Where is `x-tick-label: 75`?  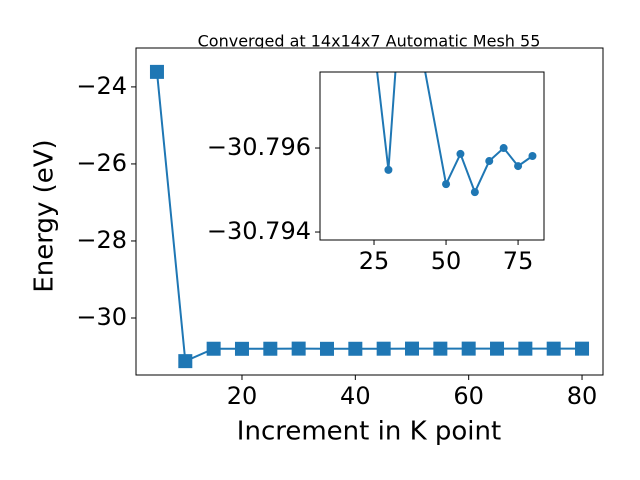 x-tick-label: 75 is located at coordinates (518, 261).